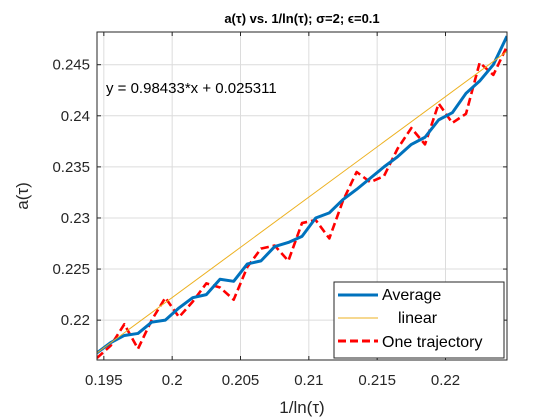 The height and width of the screenshot is (420, 560). I want to click on y-tick-label: 0.24, so click(75, 116).